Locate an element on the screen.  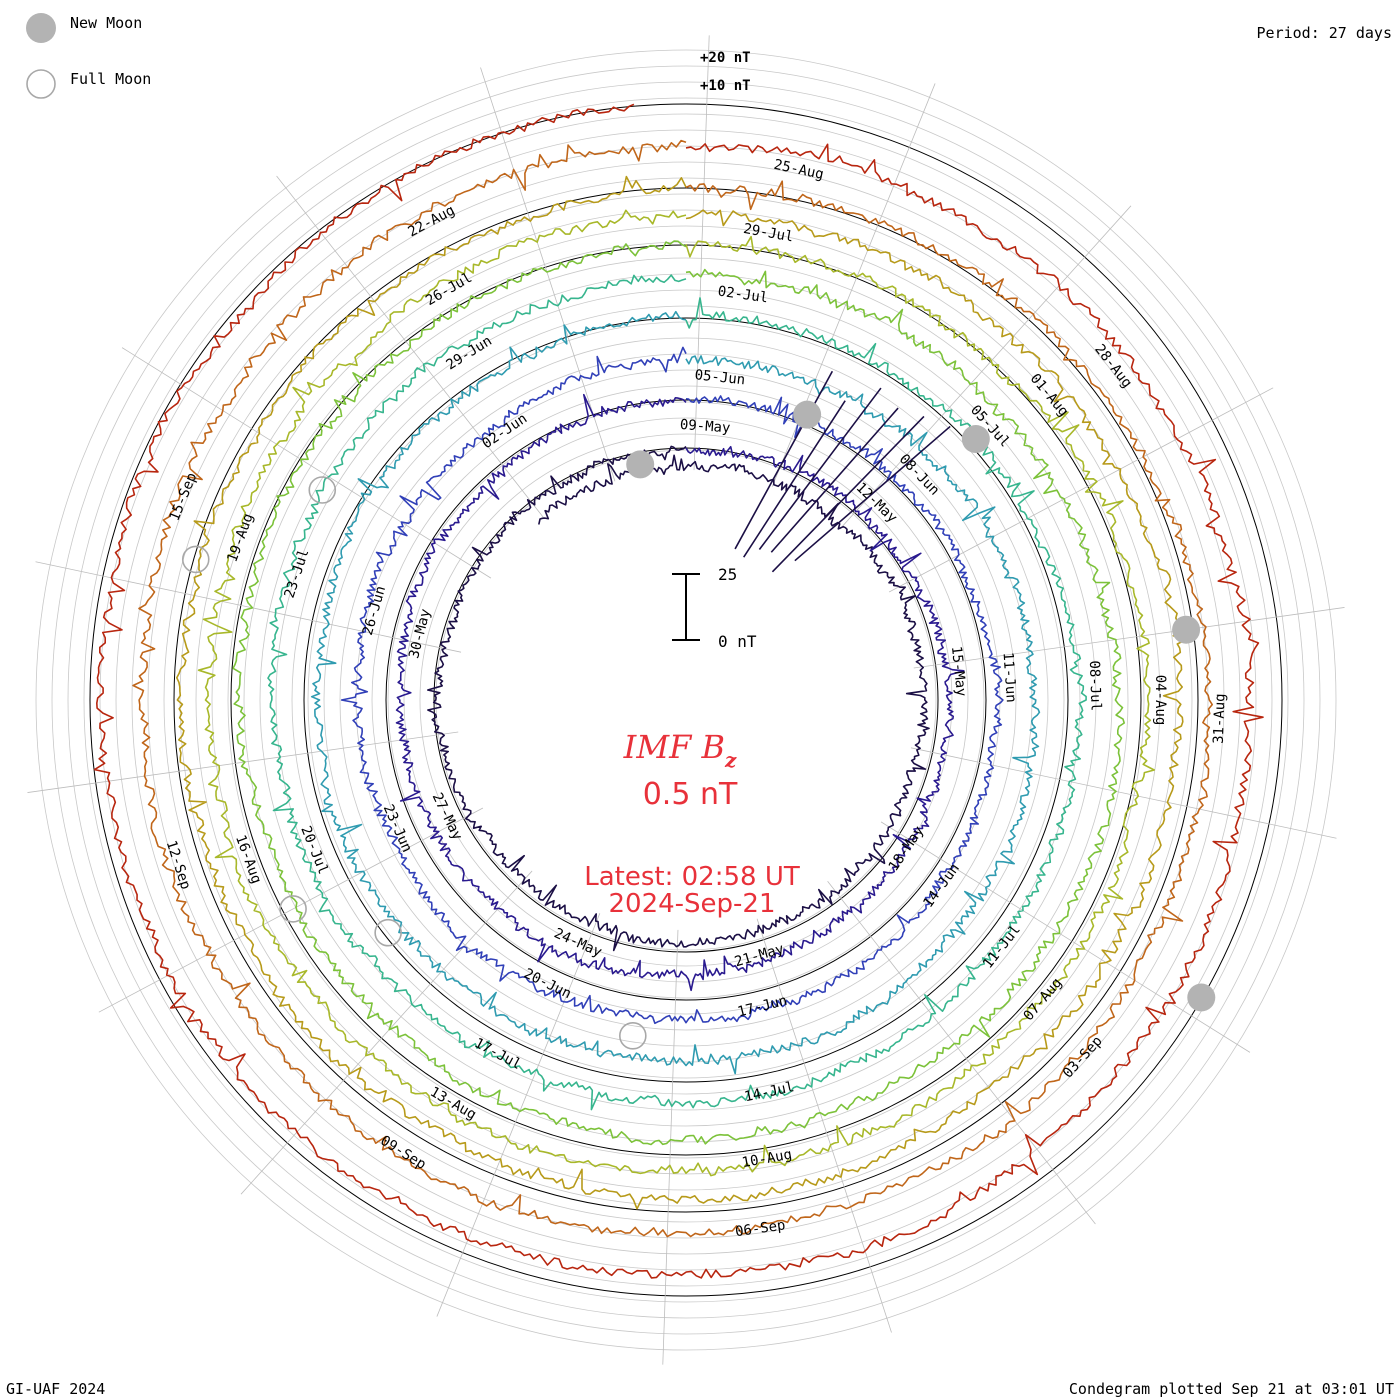
date-label: 01-Aug is located at coordinates (1049, 395).